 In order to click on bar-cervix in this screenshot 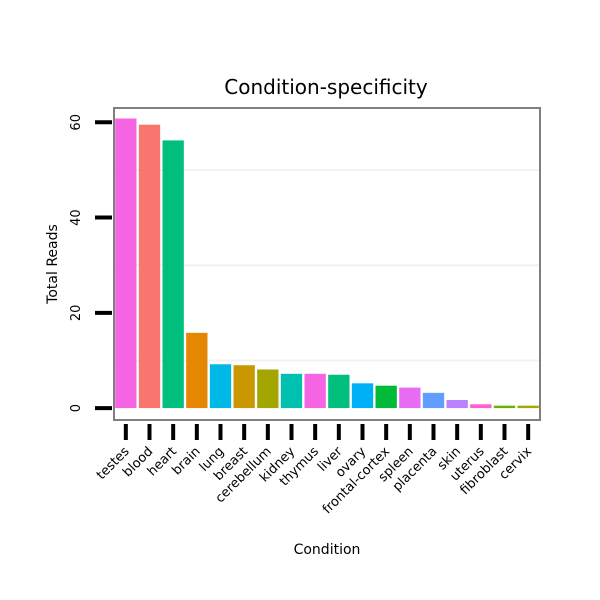, I will do `click(528, 407)`.